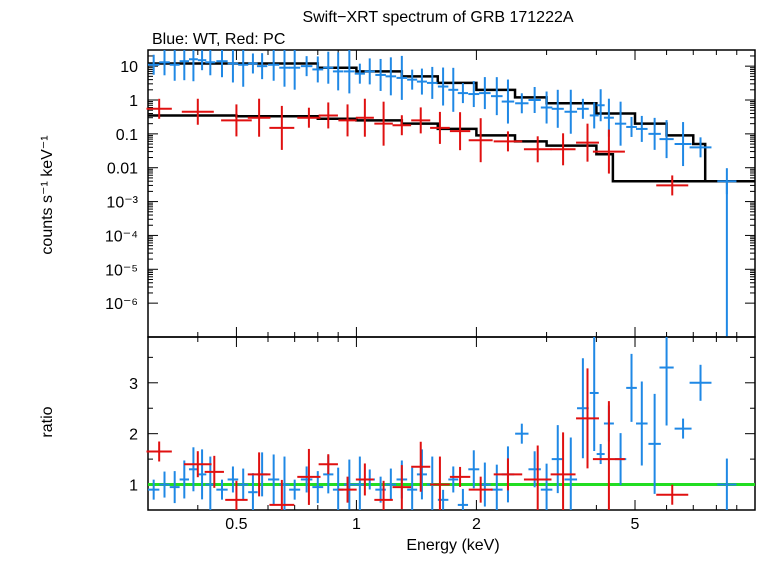  I want to click on ratio-tick-label: 1, so click(133, 486).